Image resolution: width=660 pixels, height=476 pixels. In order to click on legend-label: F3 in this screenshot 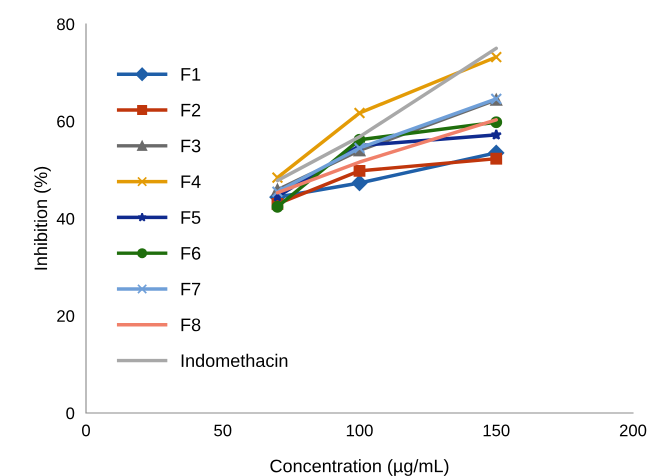, I will do `click(191, 146)`.